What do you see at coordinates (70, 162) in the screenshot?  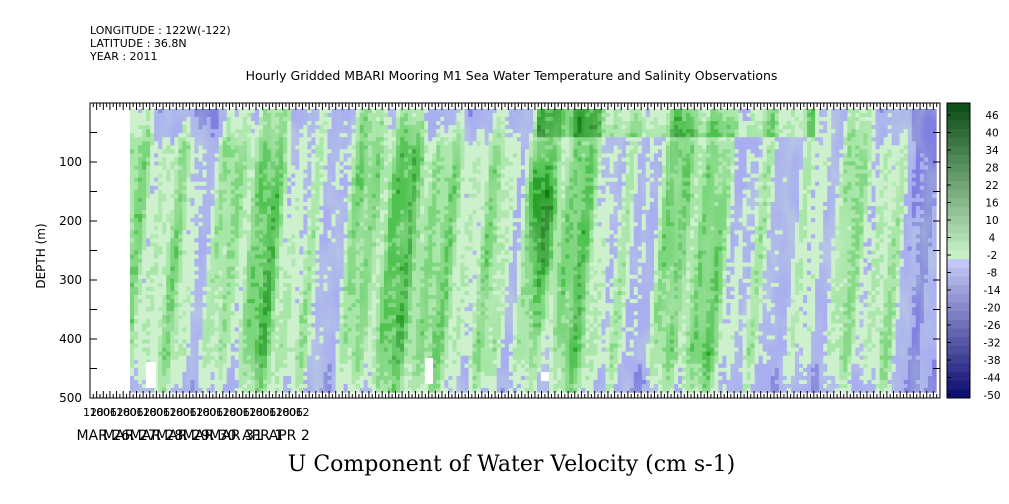 I see `y-tick-label: 100` at bounding box center [70, 162].